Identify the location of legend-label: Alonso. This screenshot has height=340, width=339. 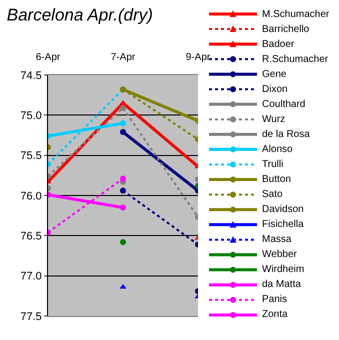
(278, 149).